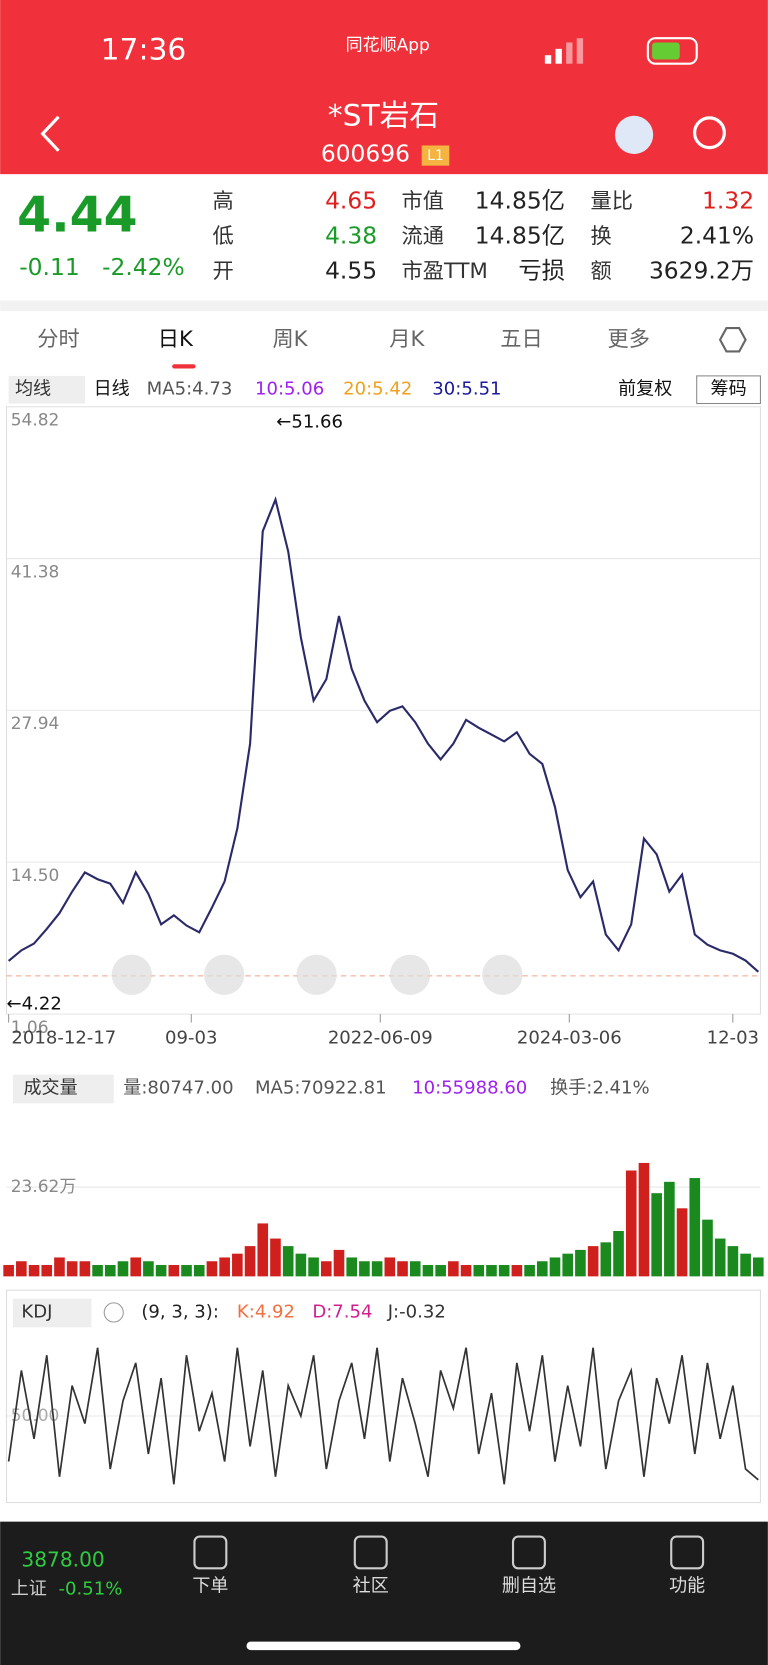 This screenshot has height=1665, width=768. Describe the element at coordinates (58, 339) in the screenshot. I see `tab: 分时` at that location.